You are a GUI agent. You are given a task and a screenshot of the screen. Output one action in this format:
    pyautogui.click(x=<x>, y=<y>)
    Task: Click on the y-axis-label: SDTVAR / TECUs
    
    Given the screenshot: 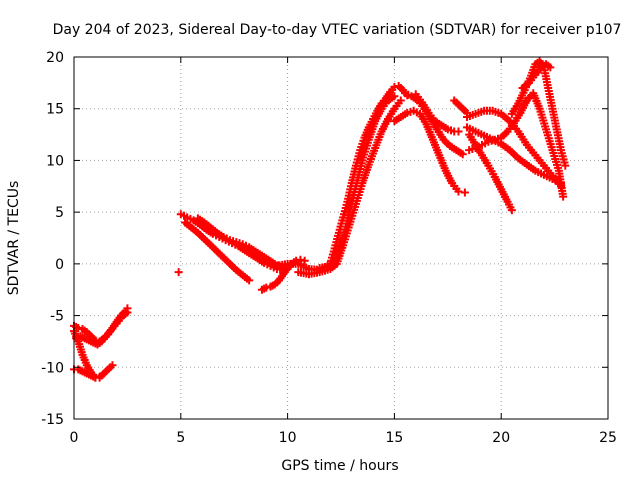 What is the action you would take?
    pyautogui.click(x=14, y=238)
    